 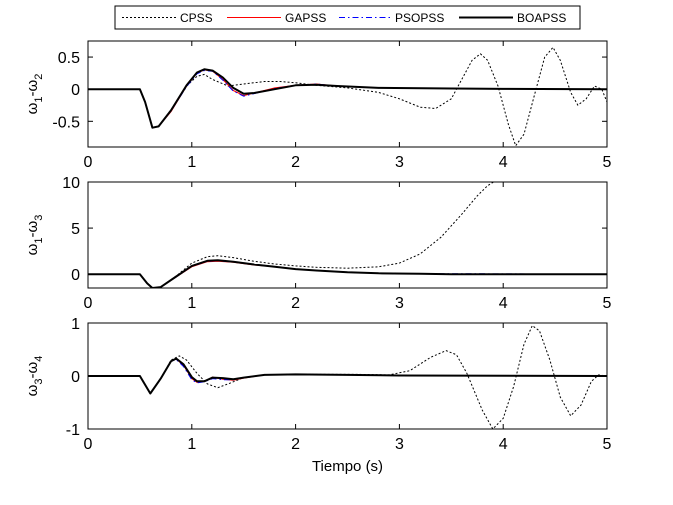 I want to click on y-tick-label: -0.5, so click(x=66, y=122).